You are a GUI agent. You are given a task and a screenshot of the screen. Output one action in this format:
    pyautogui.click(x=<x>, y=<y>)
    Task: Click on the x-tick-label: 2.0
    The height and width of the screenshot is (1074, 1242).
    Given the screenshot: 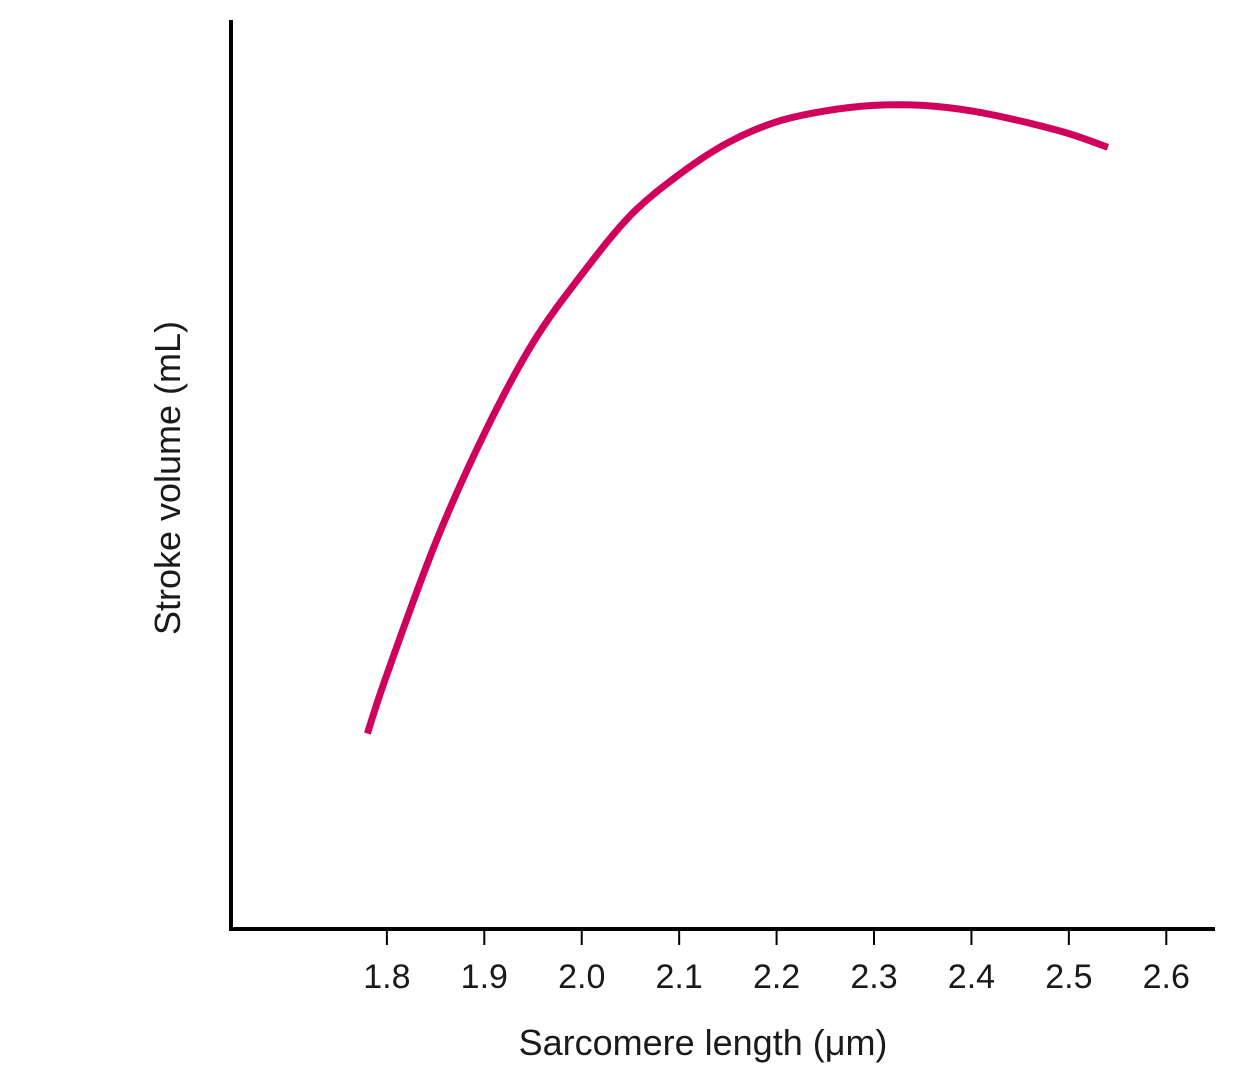 What is the action you would take?
    pyautogui.click(x=581, y=977)
    